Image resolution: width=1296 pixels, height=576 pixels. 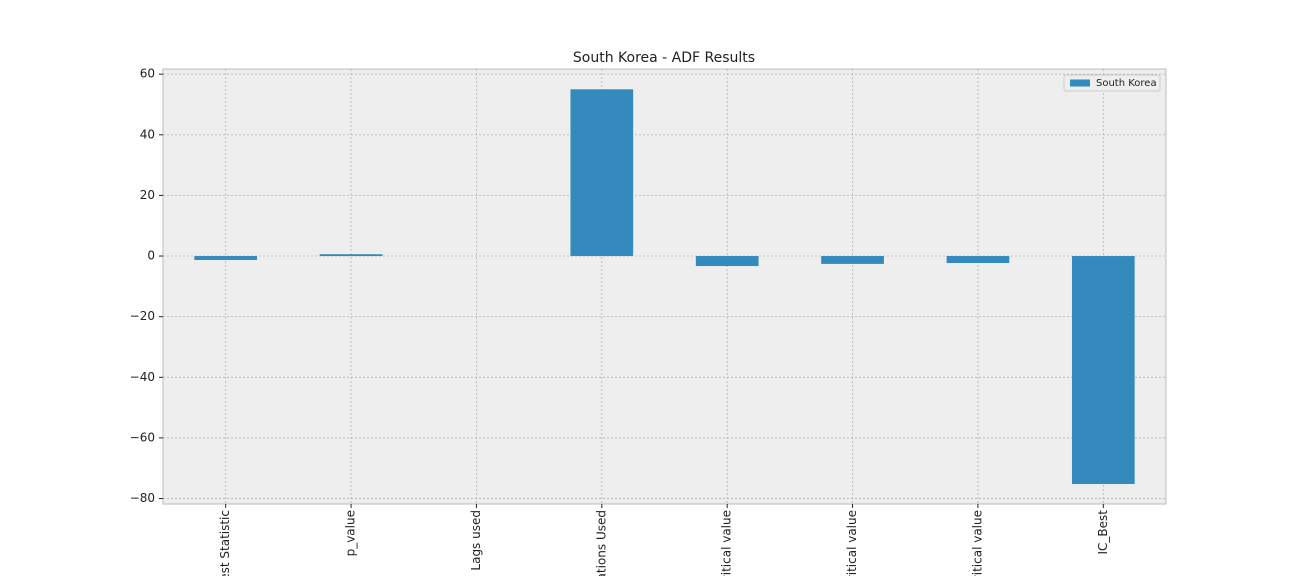 I want to click on y-tick-label: −20, so click(x=142, y=316).